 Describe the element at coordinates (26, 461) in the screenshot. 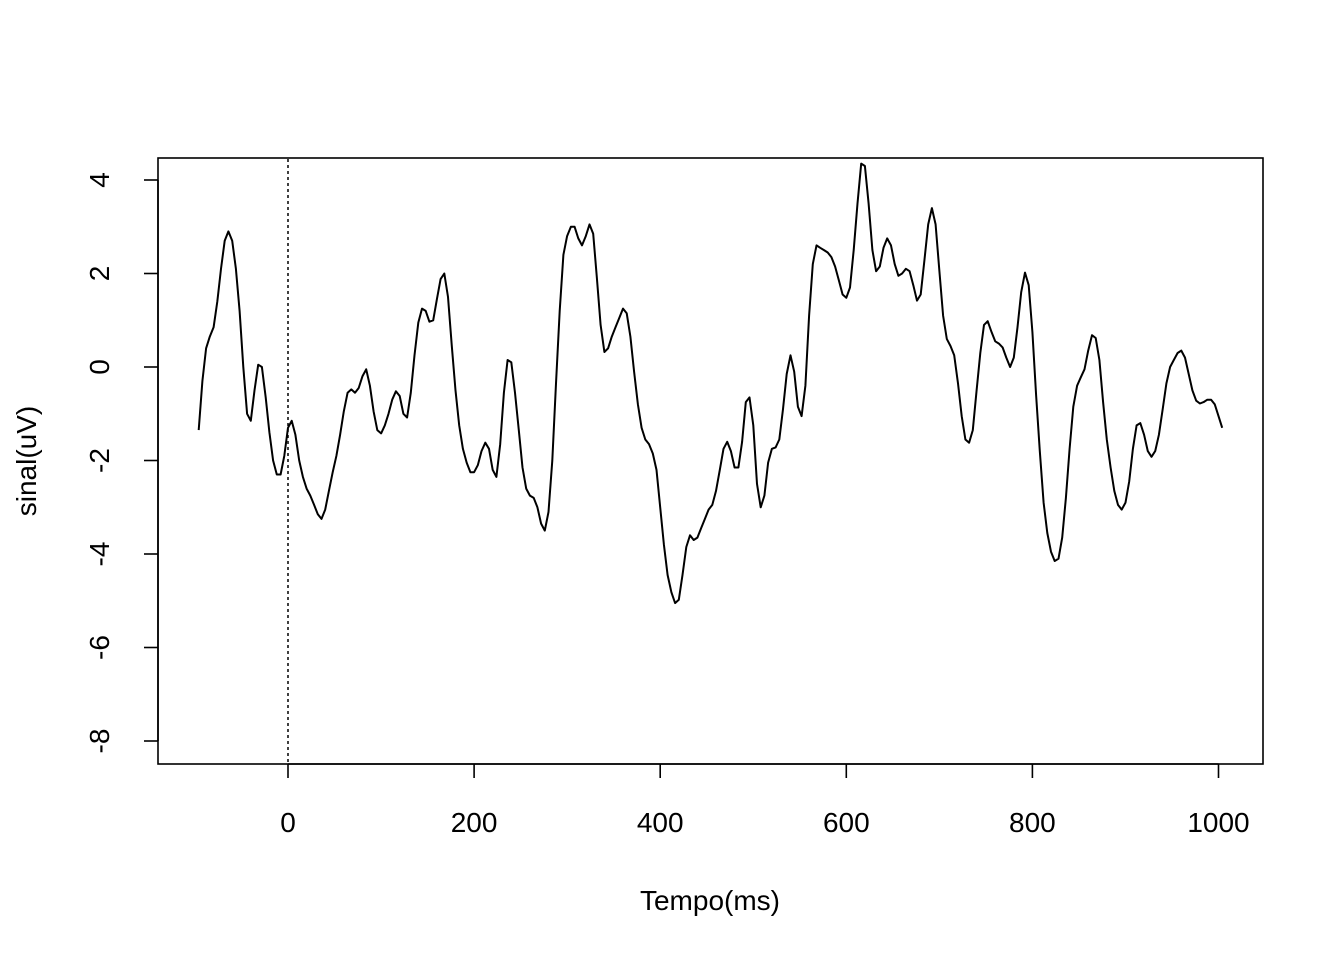

I see `y-axis-title: sinal(uV)` at that location.